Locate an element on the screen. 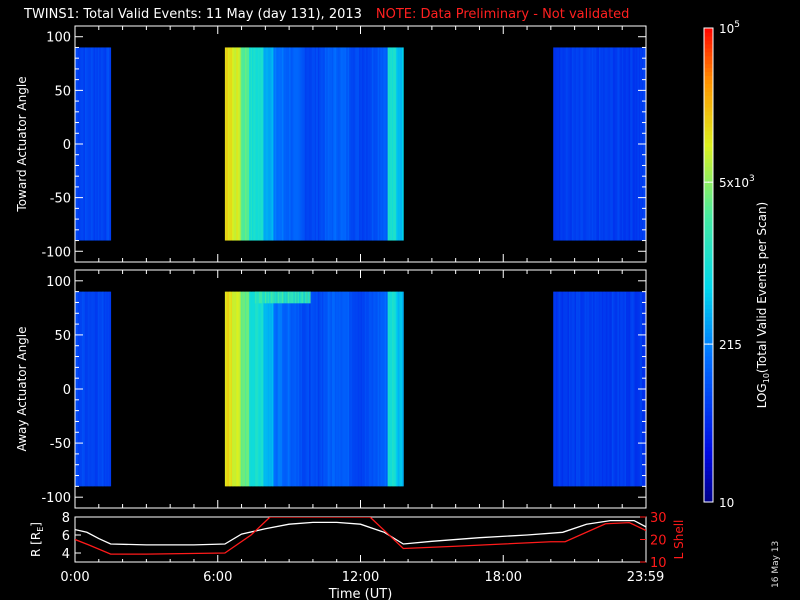  toward-ytick-label: -100 is located at coordinates (56, 252).